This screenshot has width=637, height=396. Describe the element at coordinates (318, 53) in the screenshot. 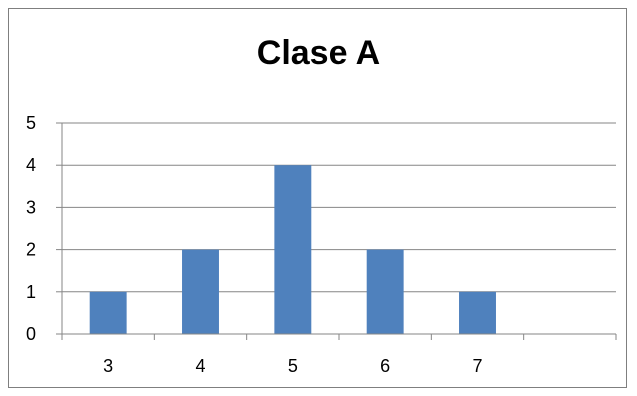

I see `chart-title: Clase A` at that location.